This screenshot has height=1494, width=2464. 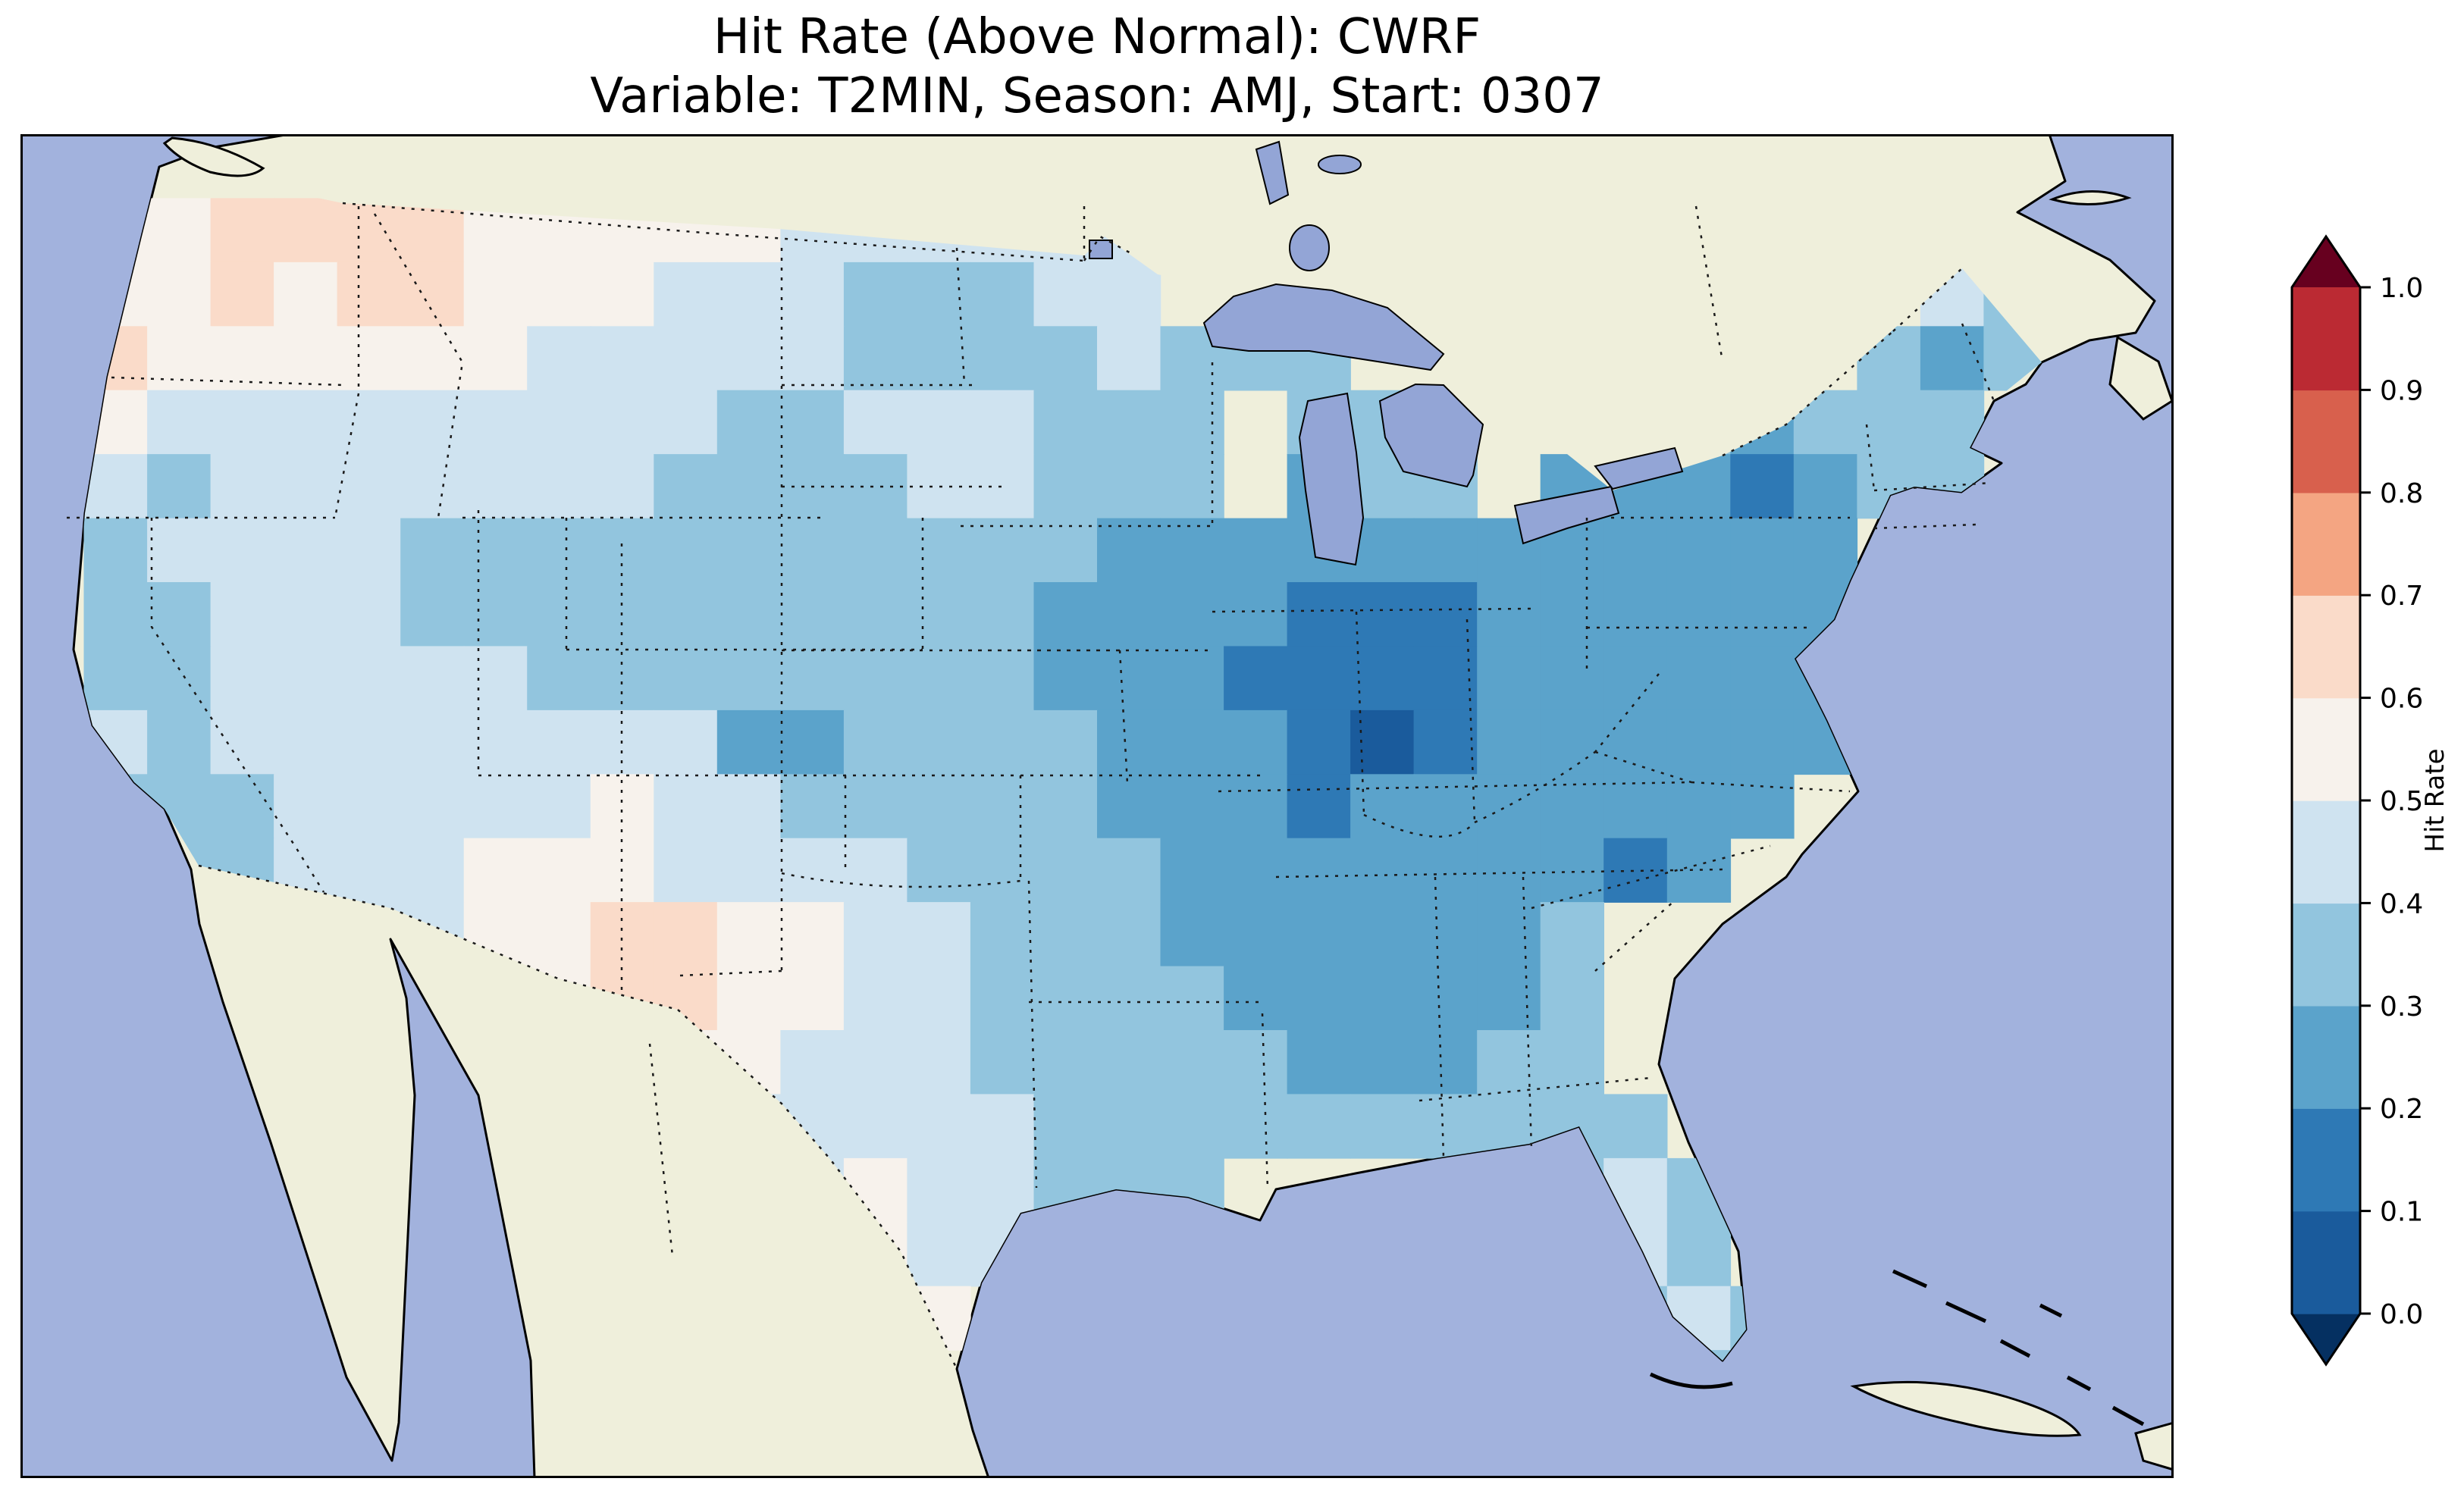 I want to click on colorbar-tick-label: 0.2, so click(x=2401, y=1109).